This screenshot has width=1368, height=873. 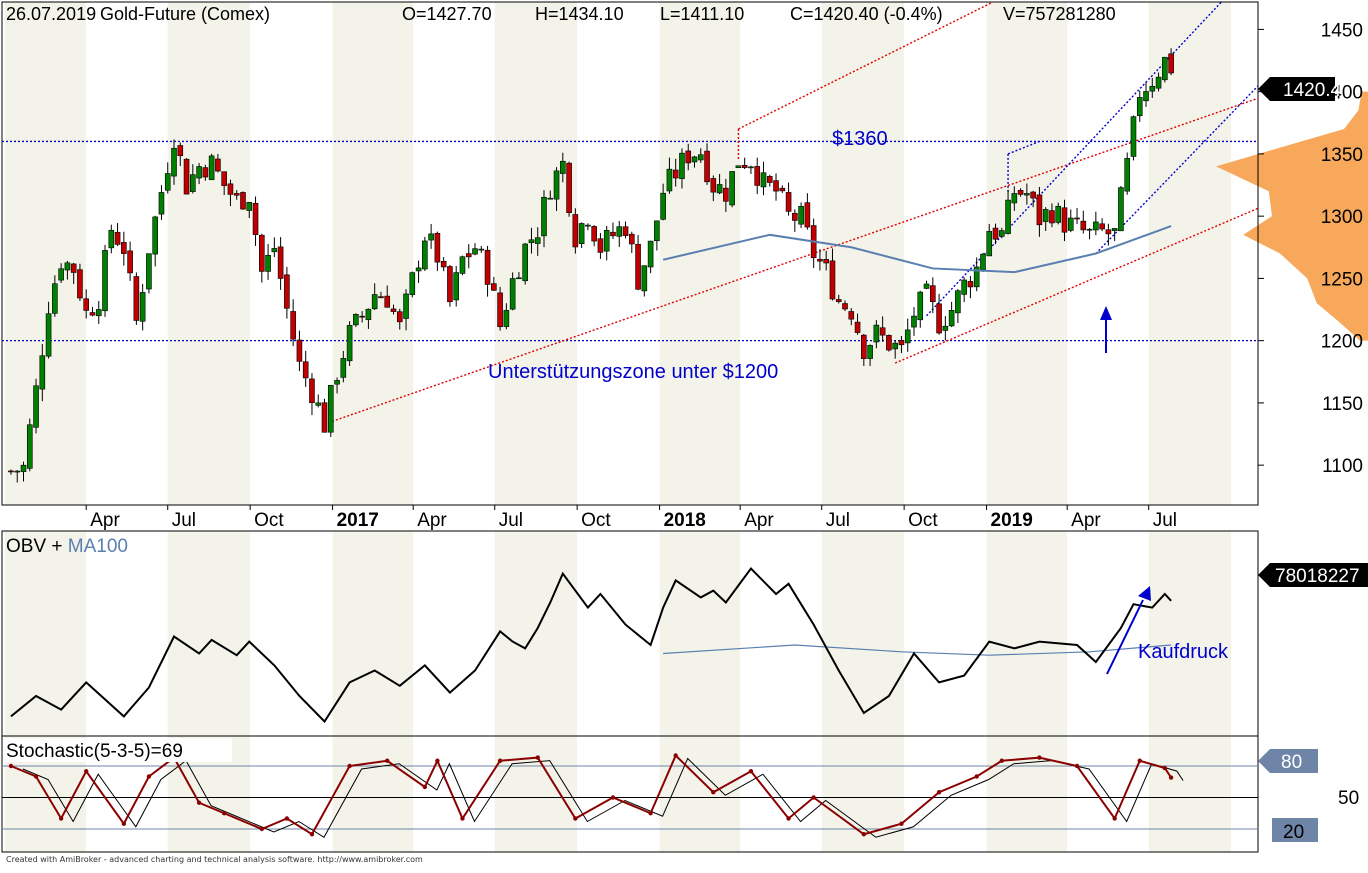 I want to click on svg-text: 78018227, so click(x=1317, y=576).